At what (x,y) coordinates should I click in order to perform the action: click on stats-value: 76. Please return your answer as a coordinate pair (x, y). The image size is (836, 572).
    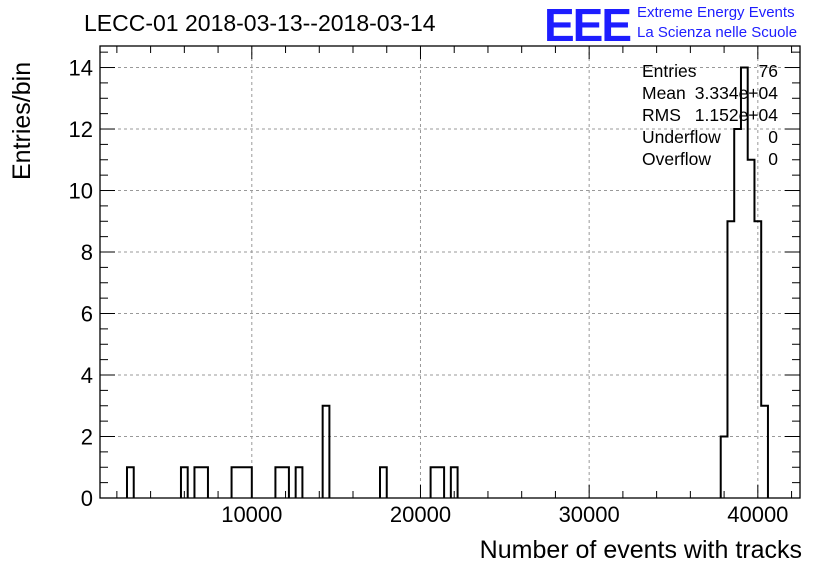
    Looking at the image, I should click on (768, 71).